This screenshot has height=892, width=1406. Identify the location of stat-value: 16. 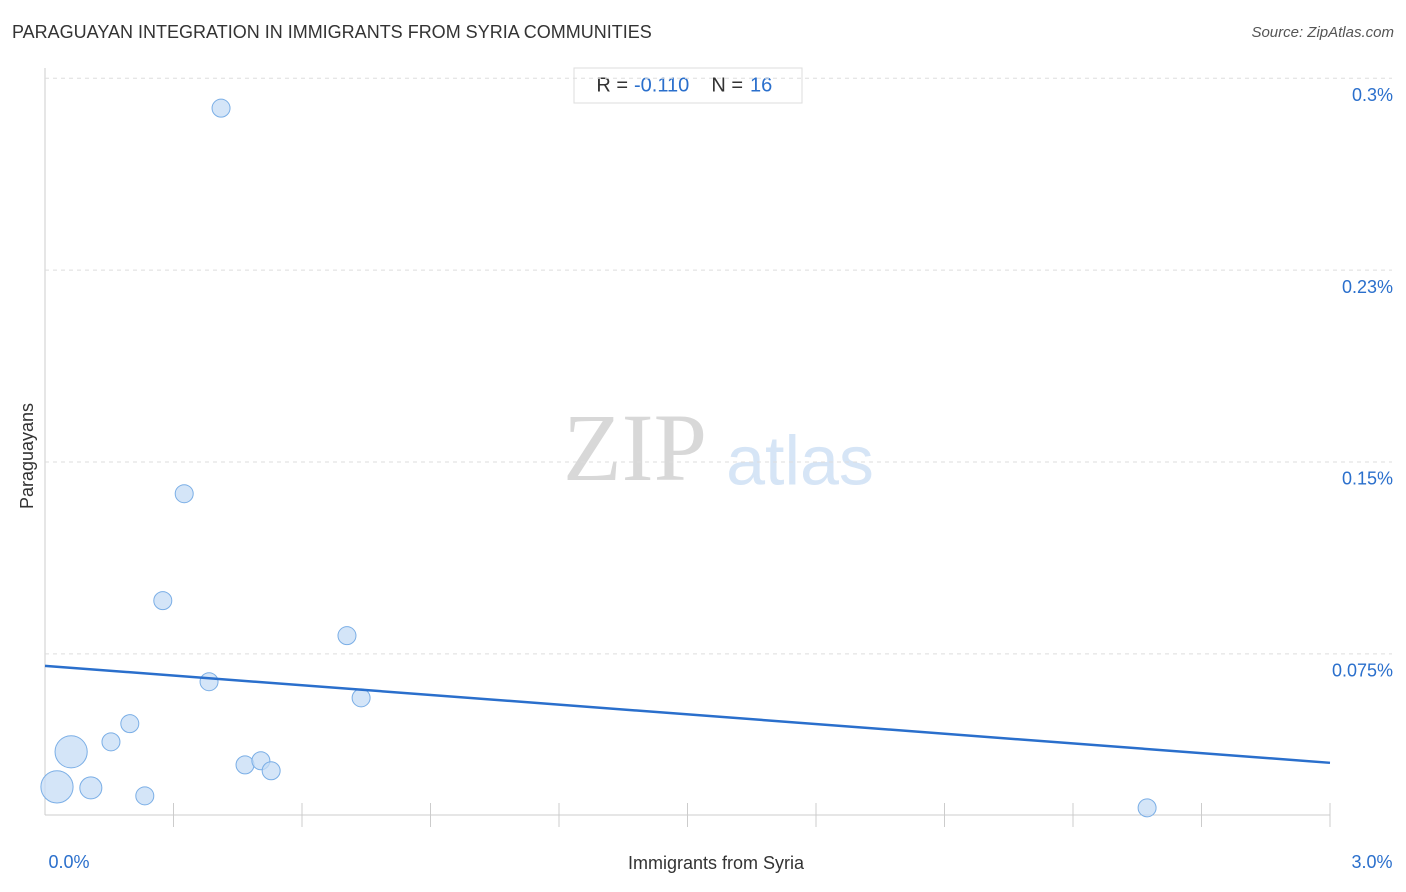
(761, 85).